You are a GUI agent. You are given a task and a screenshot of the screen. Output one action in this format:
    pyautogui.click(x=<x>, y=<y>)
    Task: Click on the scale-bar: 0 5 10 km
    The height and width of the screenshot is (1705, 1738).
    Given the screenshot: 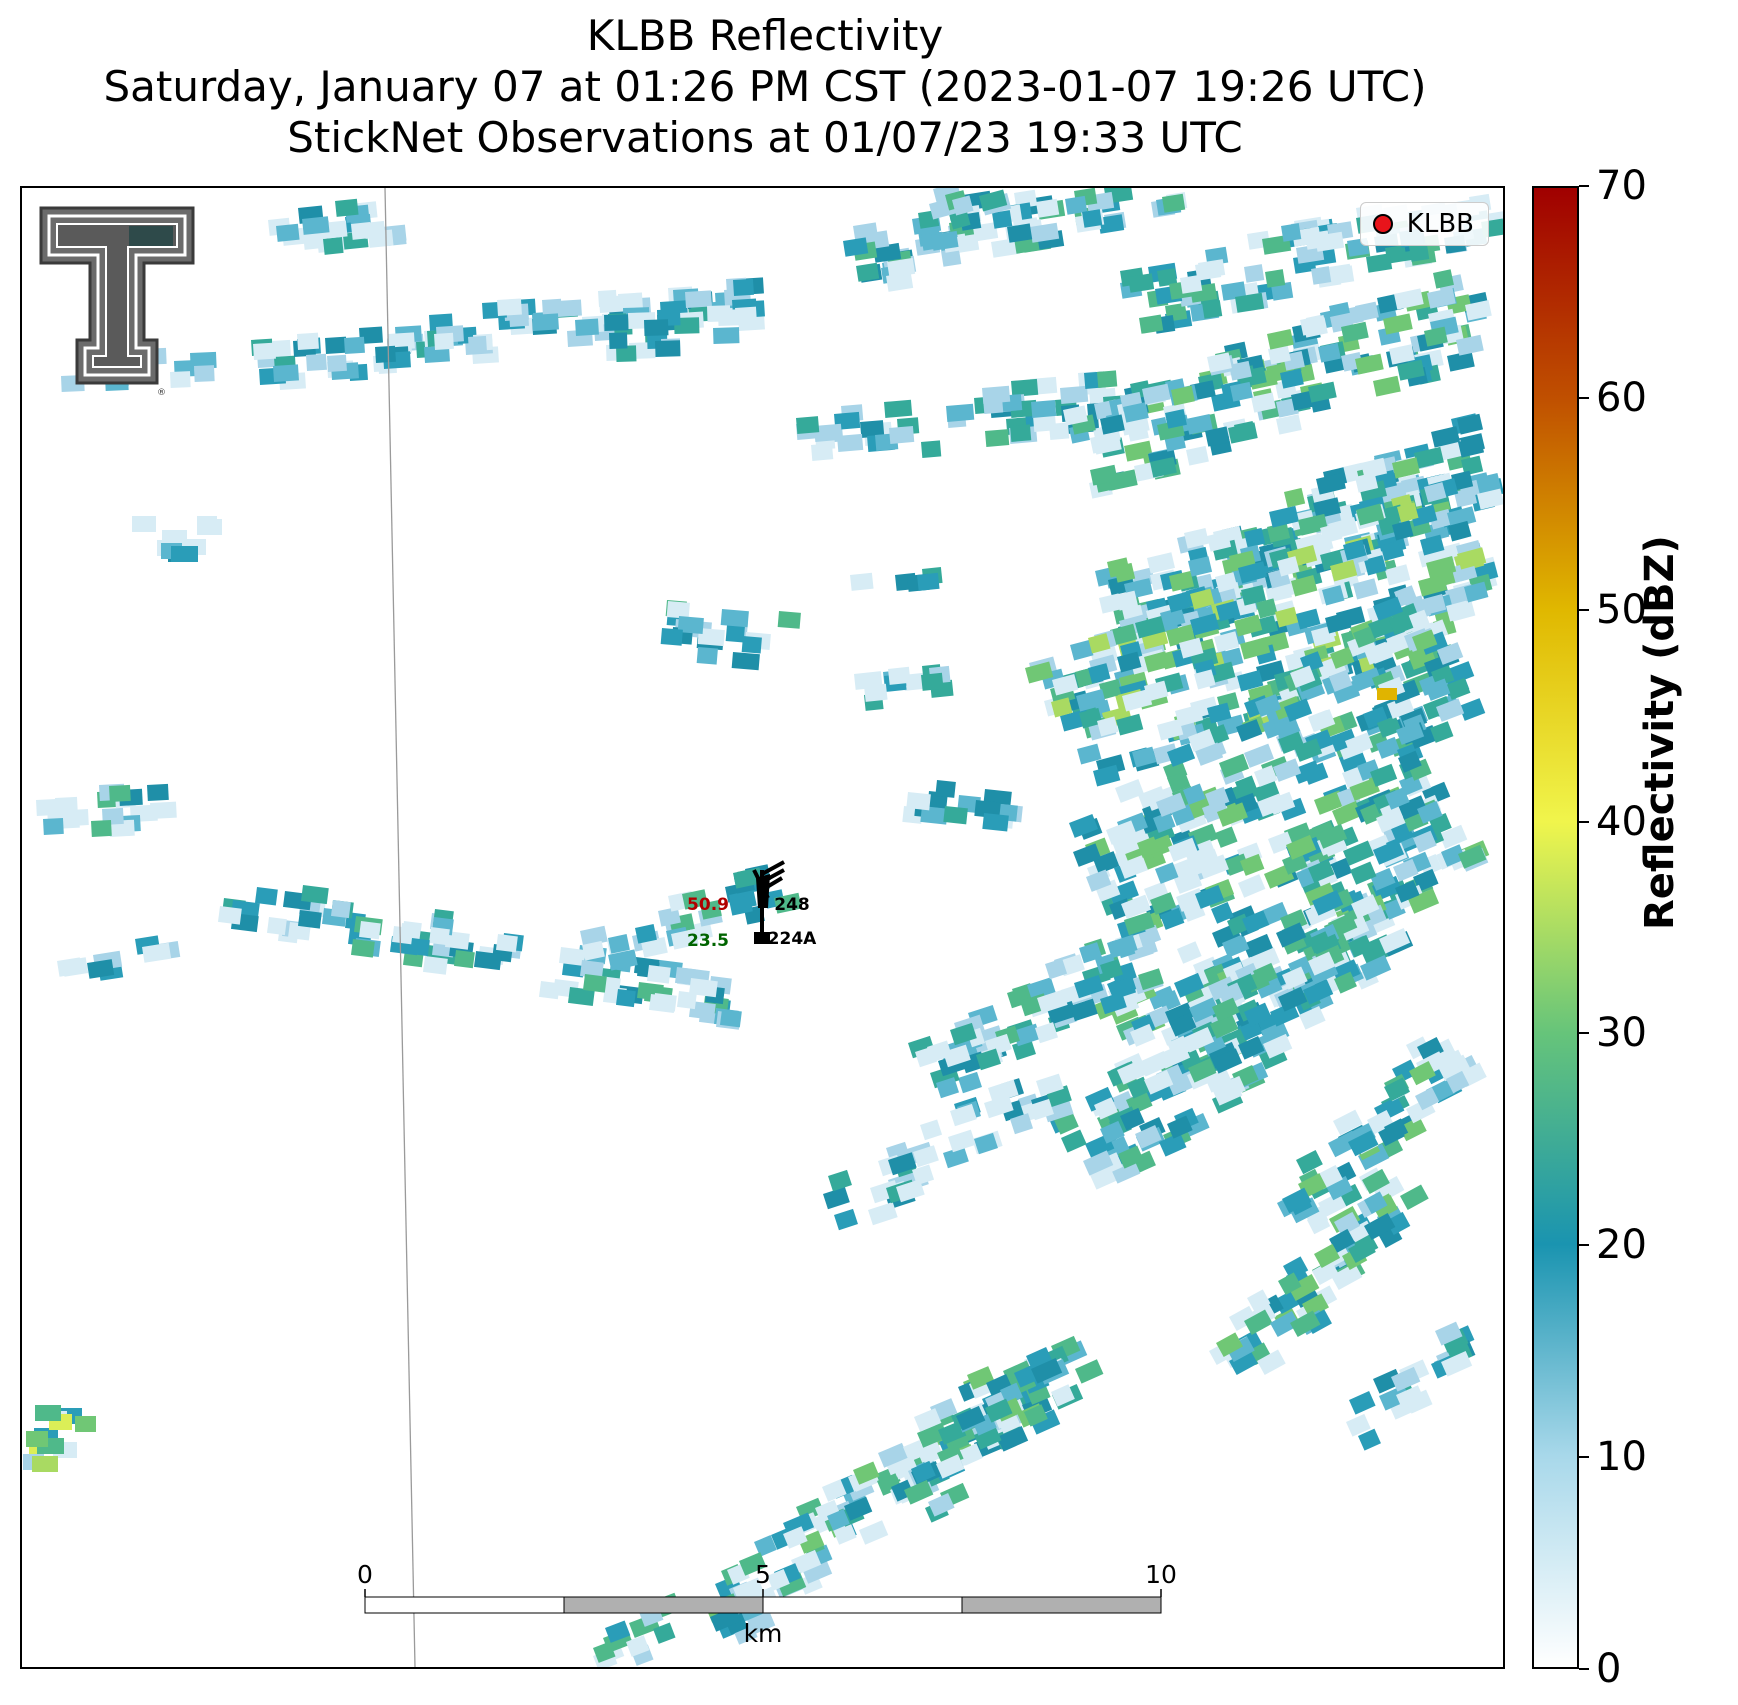 What is the action you would take?
    pyautogui.click(x=767, y=1604)
    